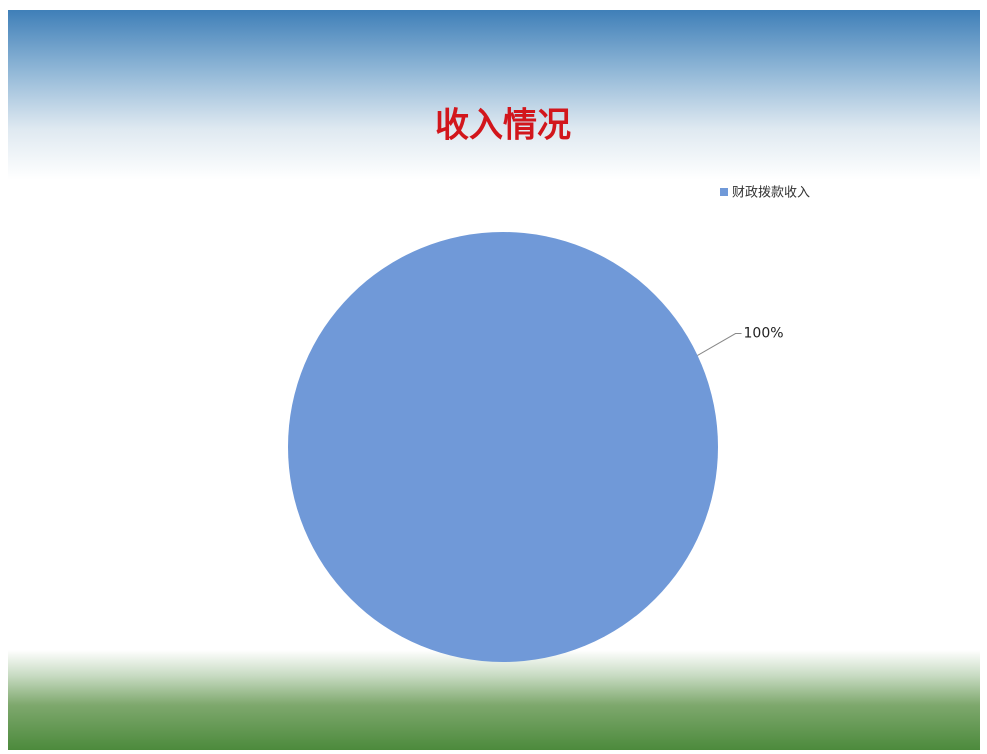  I want to click on grass, so click(494, 700).